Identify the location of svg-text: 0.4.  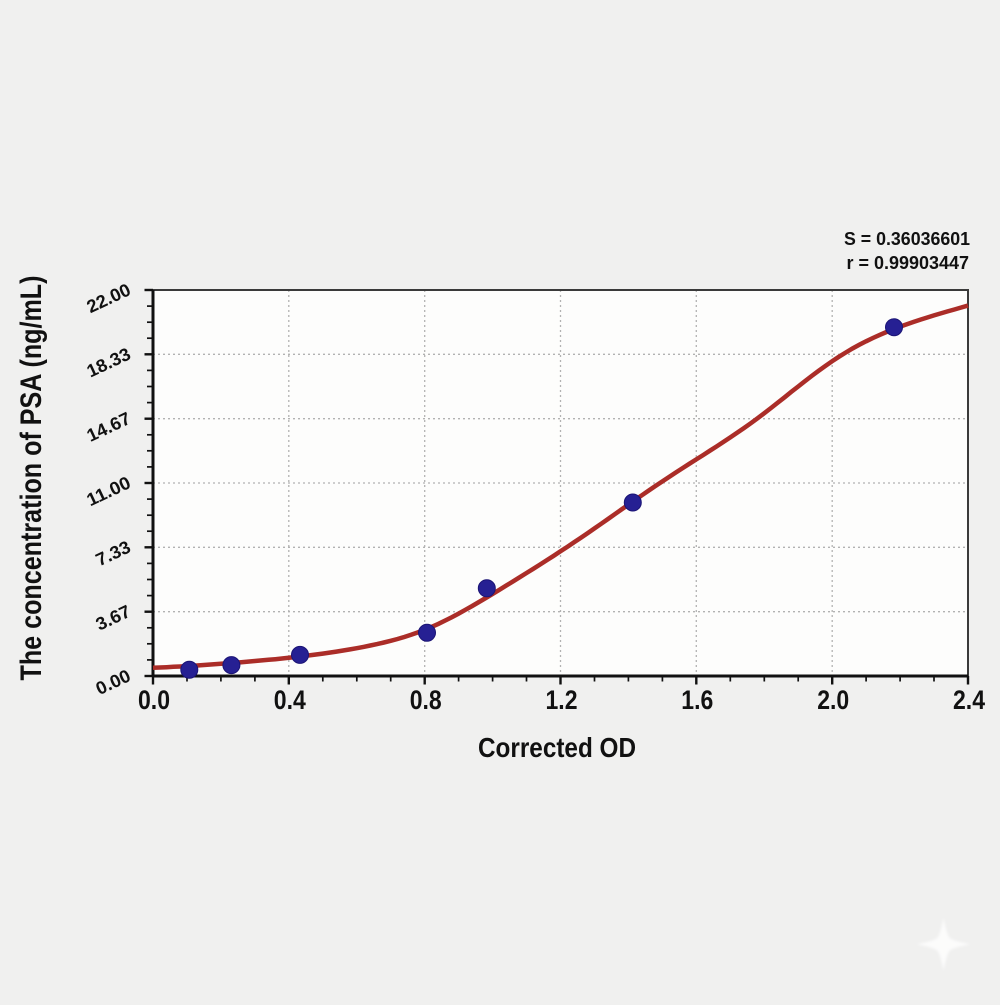
(290, 700).